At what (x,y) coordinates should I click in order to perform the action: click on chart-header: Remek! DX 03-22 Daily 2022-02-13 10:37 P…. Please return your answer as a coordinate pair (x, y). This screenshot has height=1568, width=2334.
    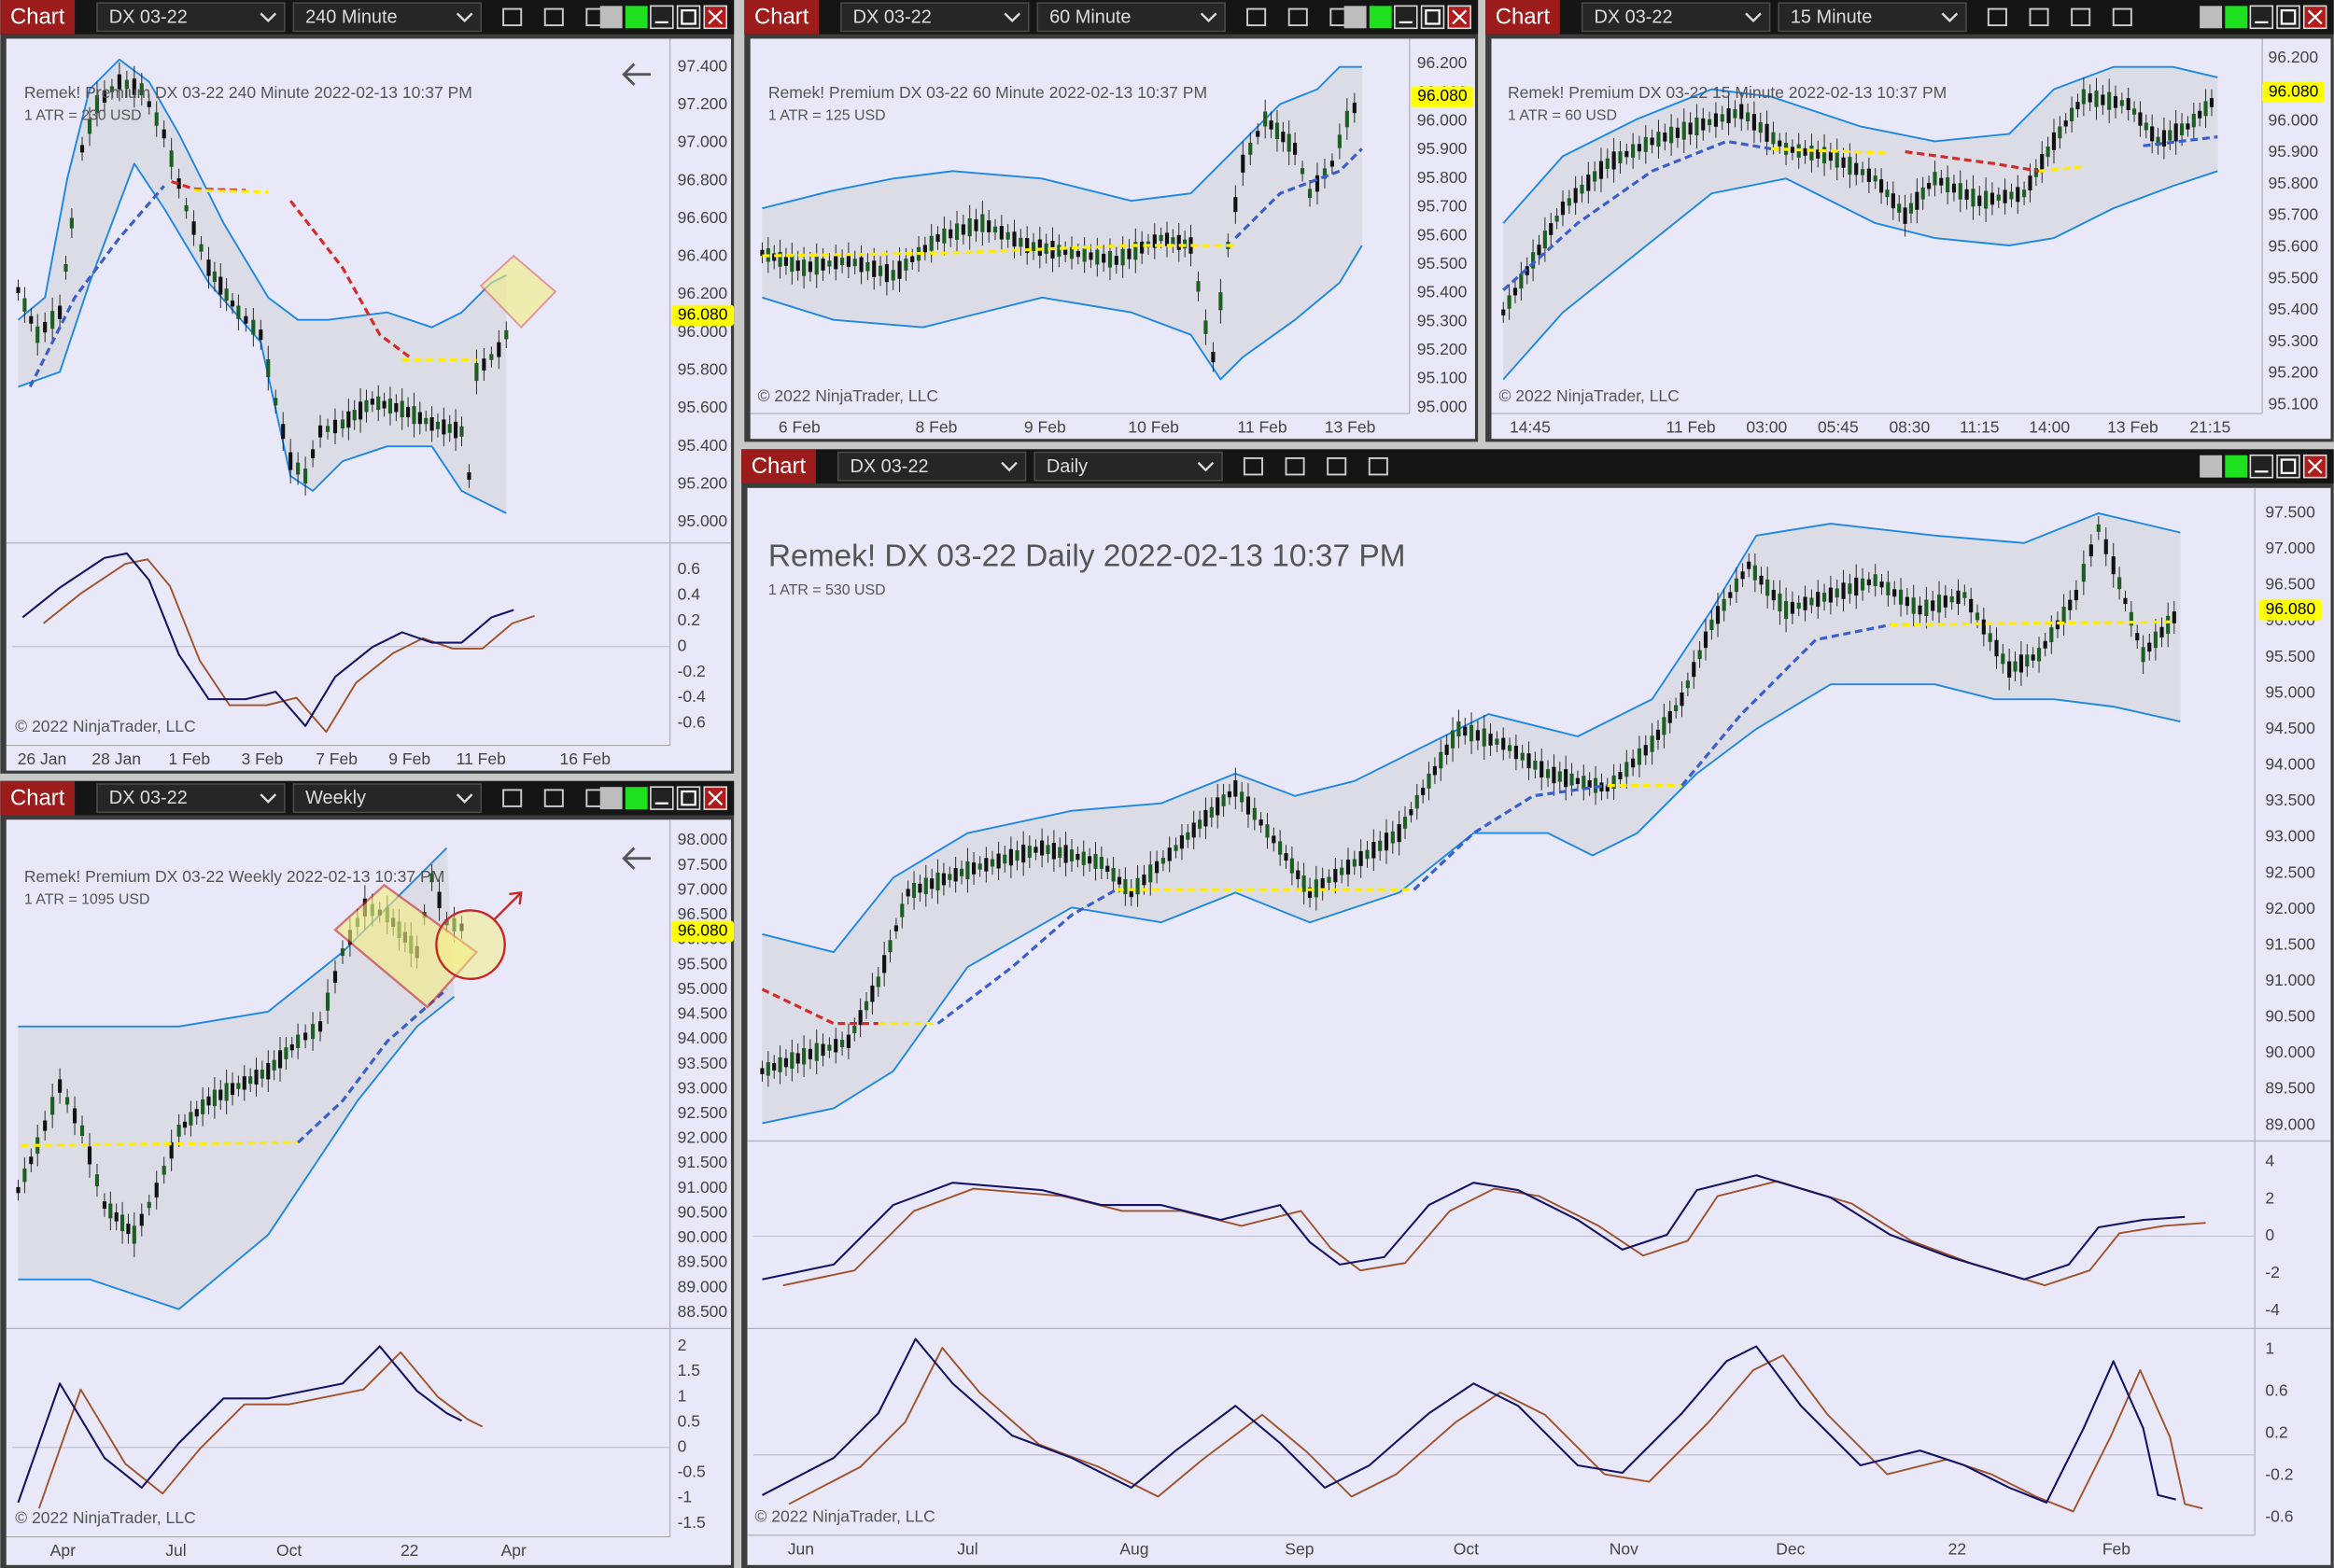
    Looking at the image, I should click on (1087, 556).